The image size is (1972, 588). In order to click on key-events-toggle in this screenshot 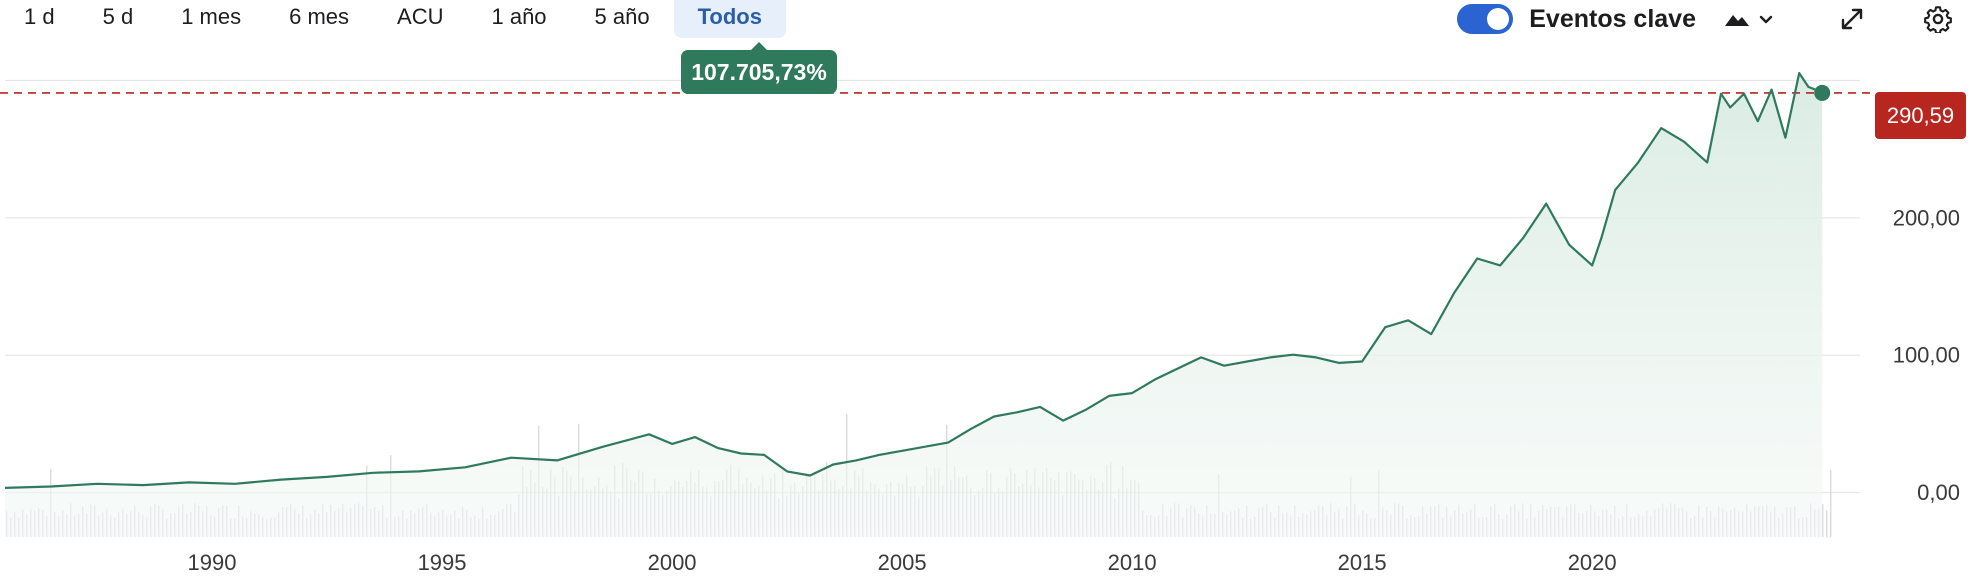, I will do `click(1485, 19)`.